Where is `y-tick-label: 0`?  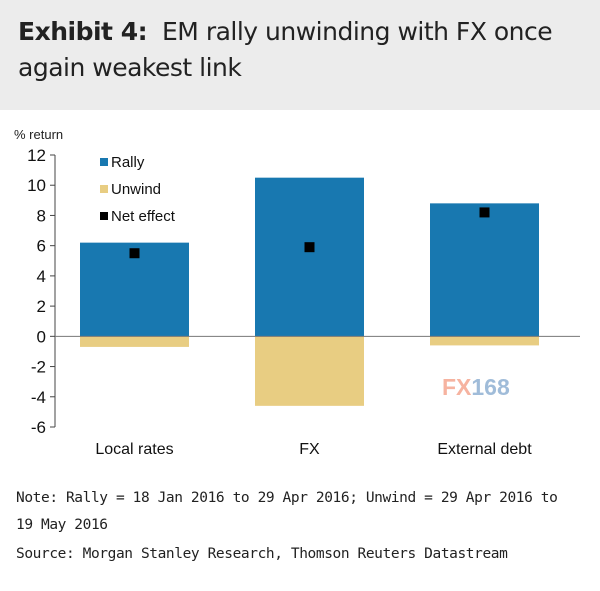 y-tick-label: 0 is located at coordinates (41, 336).